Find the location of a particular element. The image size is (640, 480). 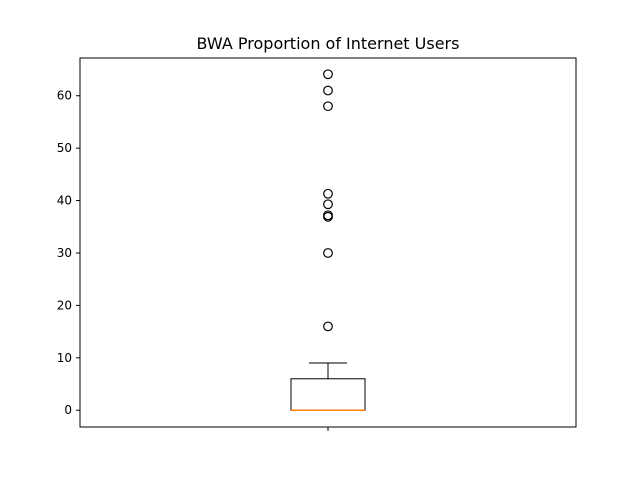

plot-area is located at coordinates (328, 240).